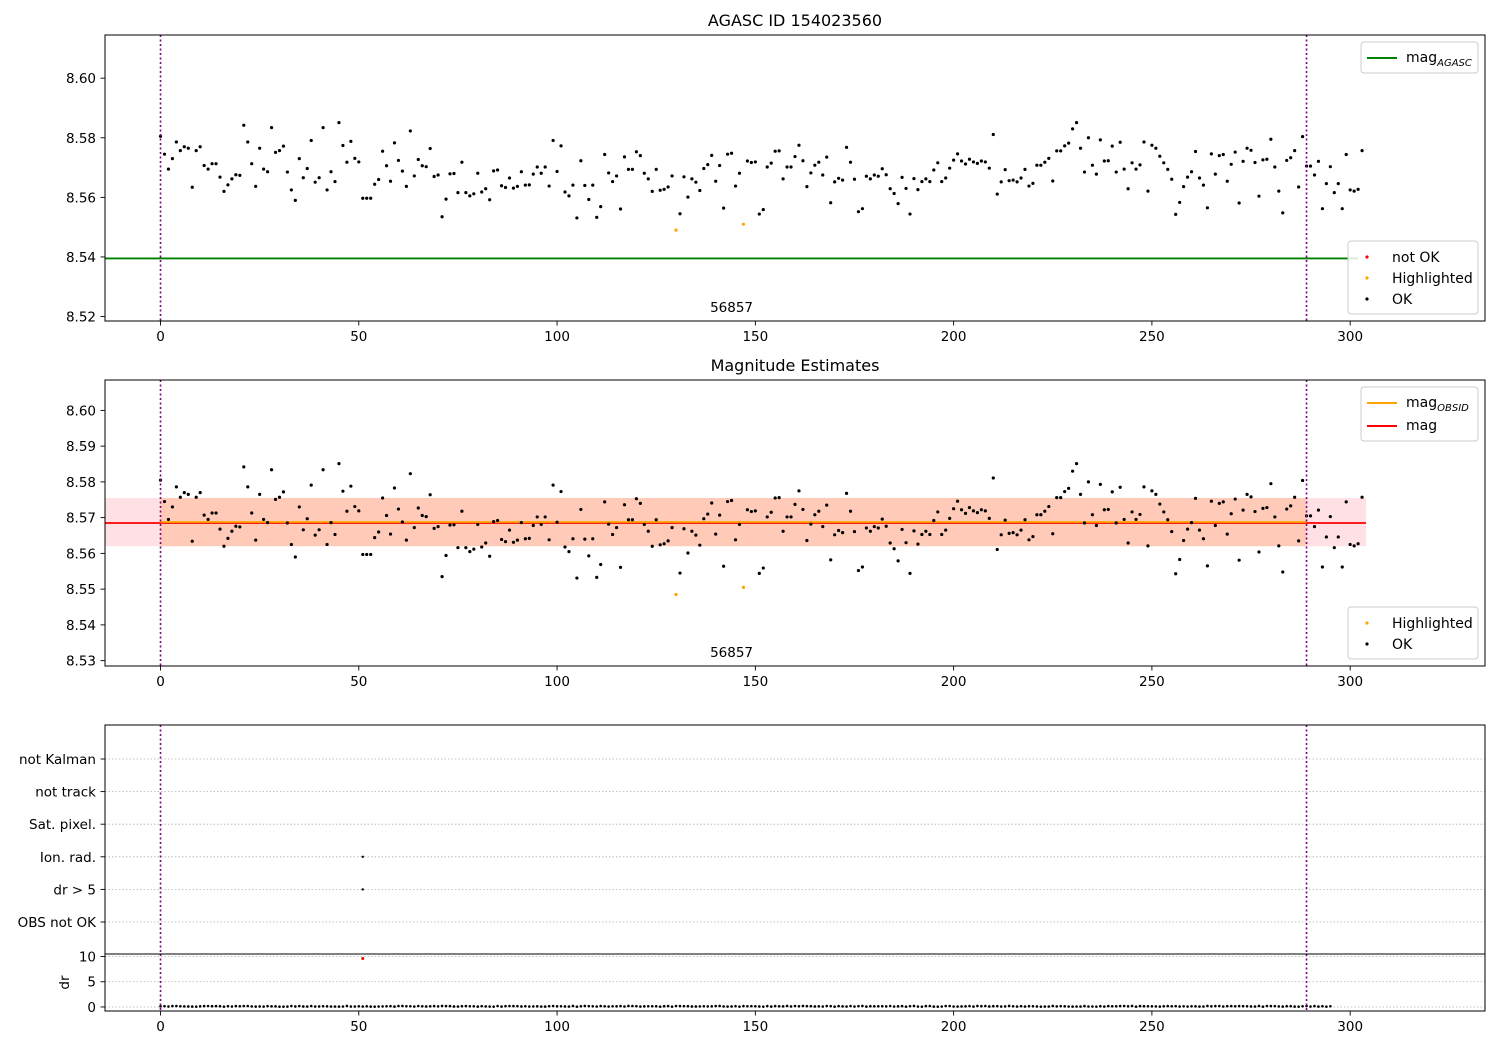 This screenshot has height=1050, width=1500. Describe the element at coordinates (795, 365) in the screenshot. I see `chart-title: Magnitude Estimates` at that location.